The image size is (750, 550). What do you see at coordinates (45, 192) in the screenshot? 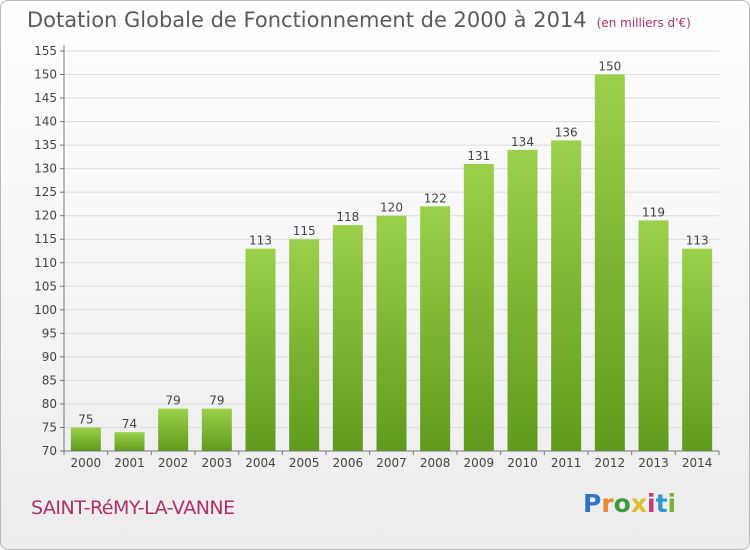
I see `y-tick-label: 125` at bounding box center [45, 192].